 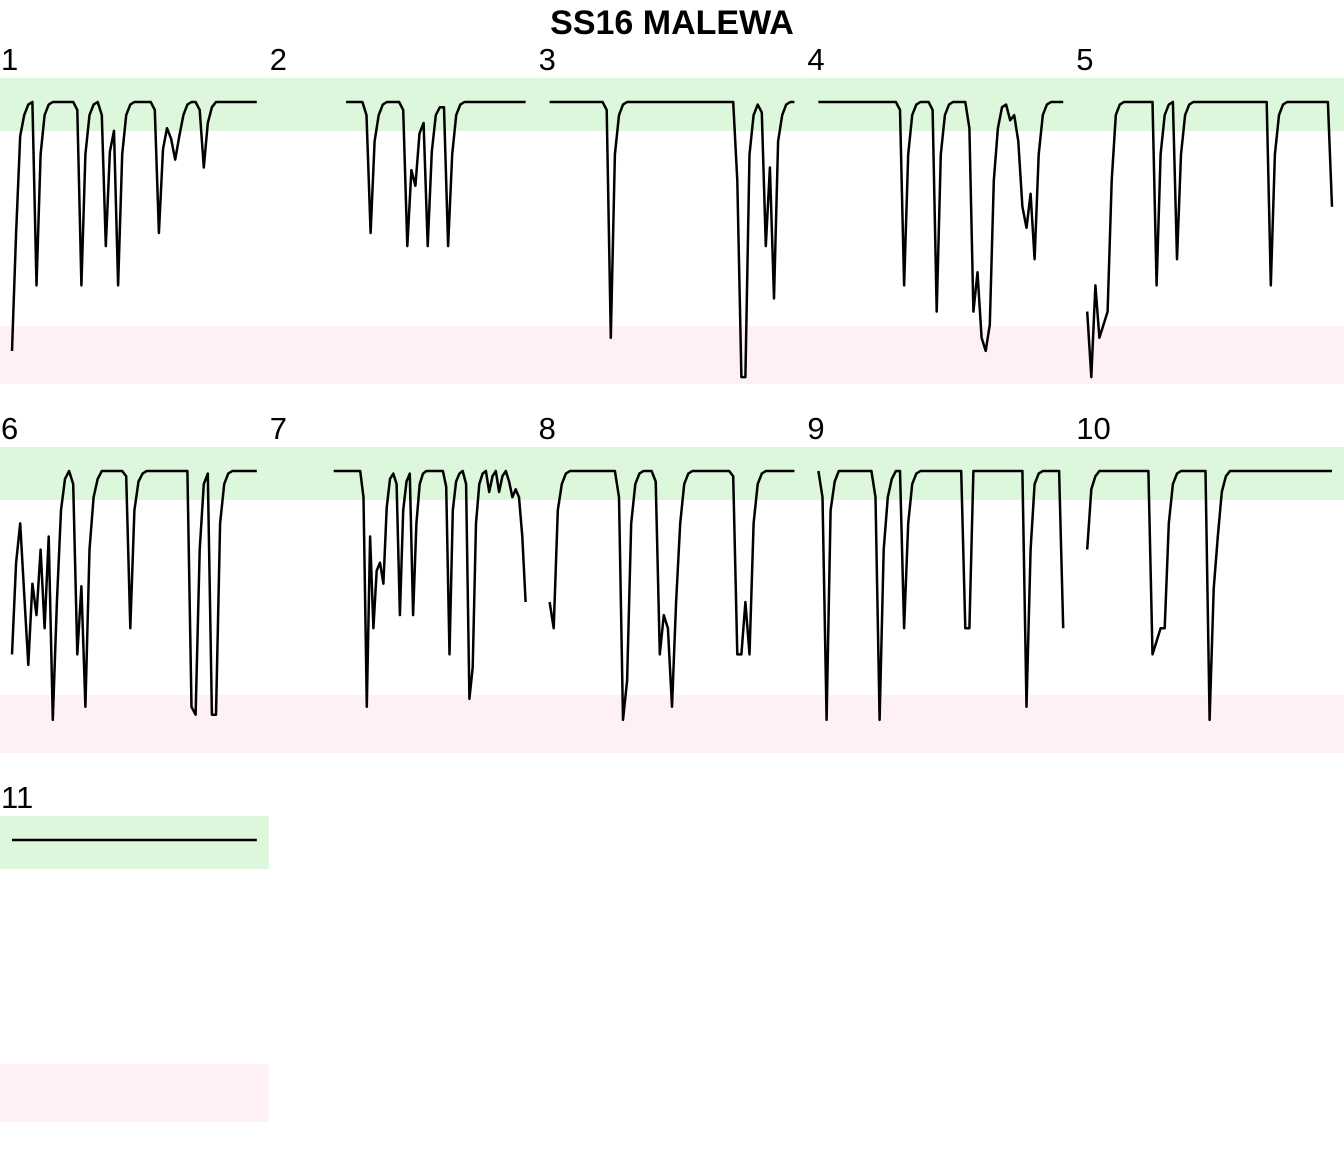 What do you see at coordinates (278, 59) in the screenshot?
I see `panel-label: 2` at bounding box center [278, 59].